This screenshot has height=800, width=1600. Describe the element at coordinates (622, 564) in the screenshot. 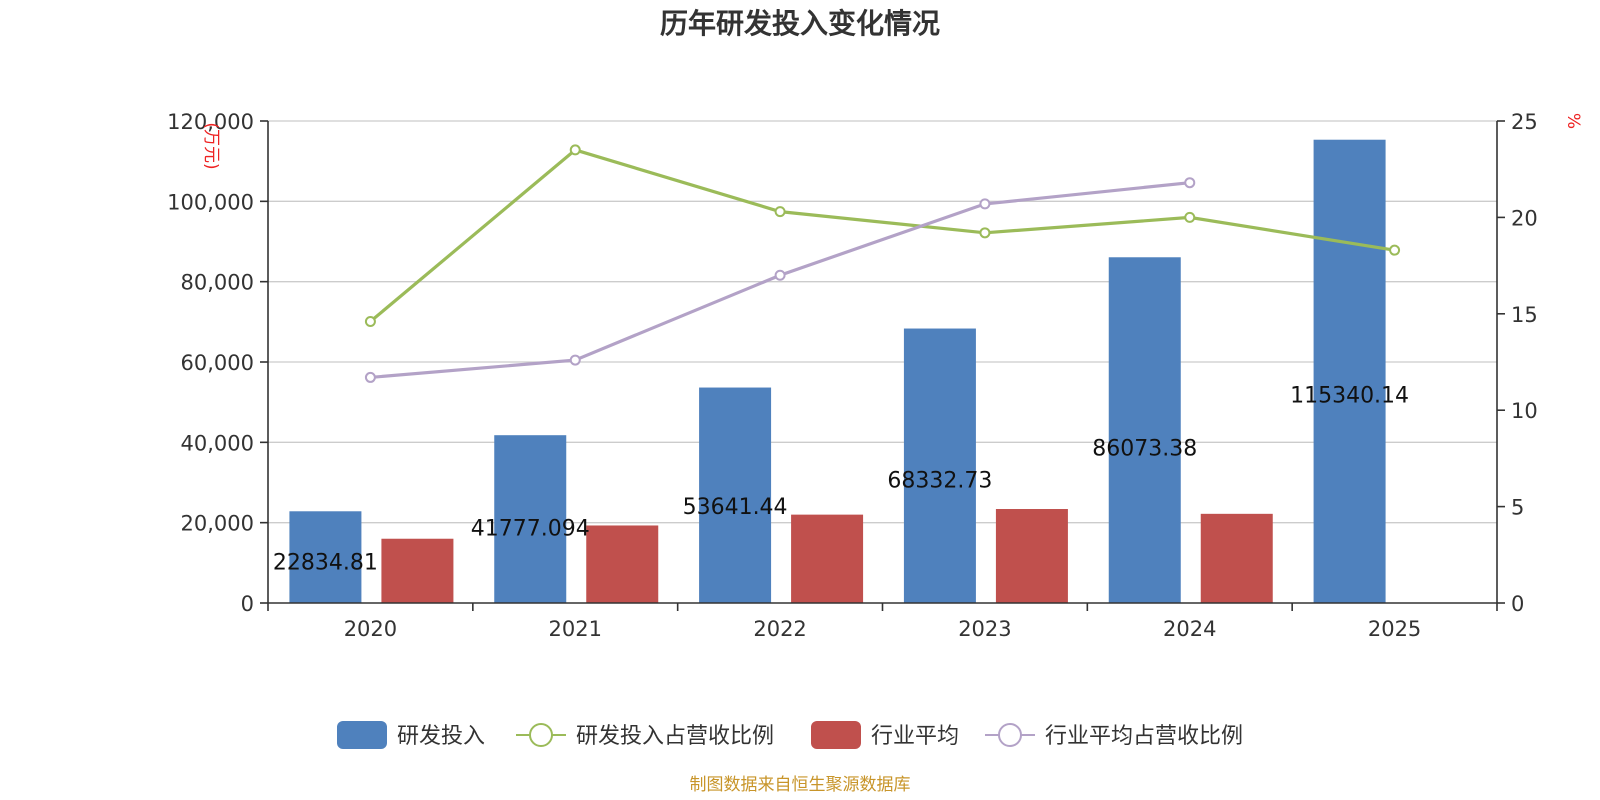

I see `bar-行业平均-2021` at that location.